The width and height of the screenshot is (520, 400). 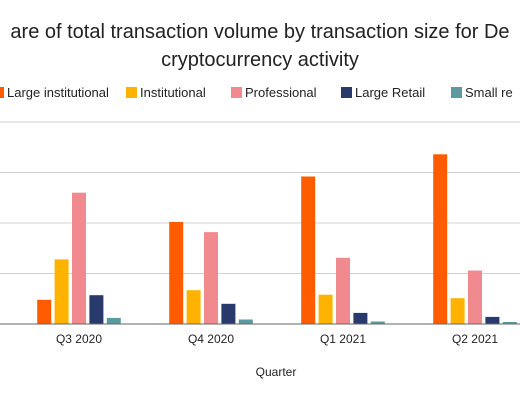 I want to click on legend-label: Professional, so click(x=281, y=92).